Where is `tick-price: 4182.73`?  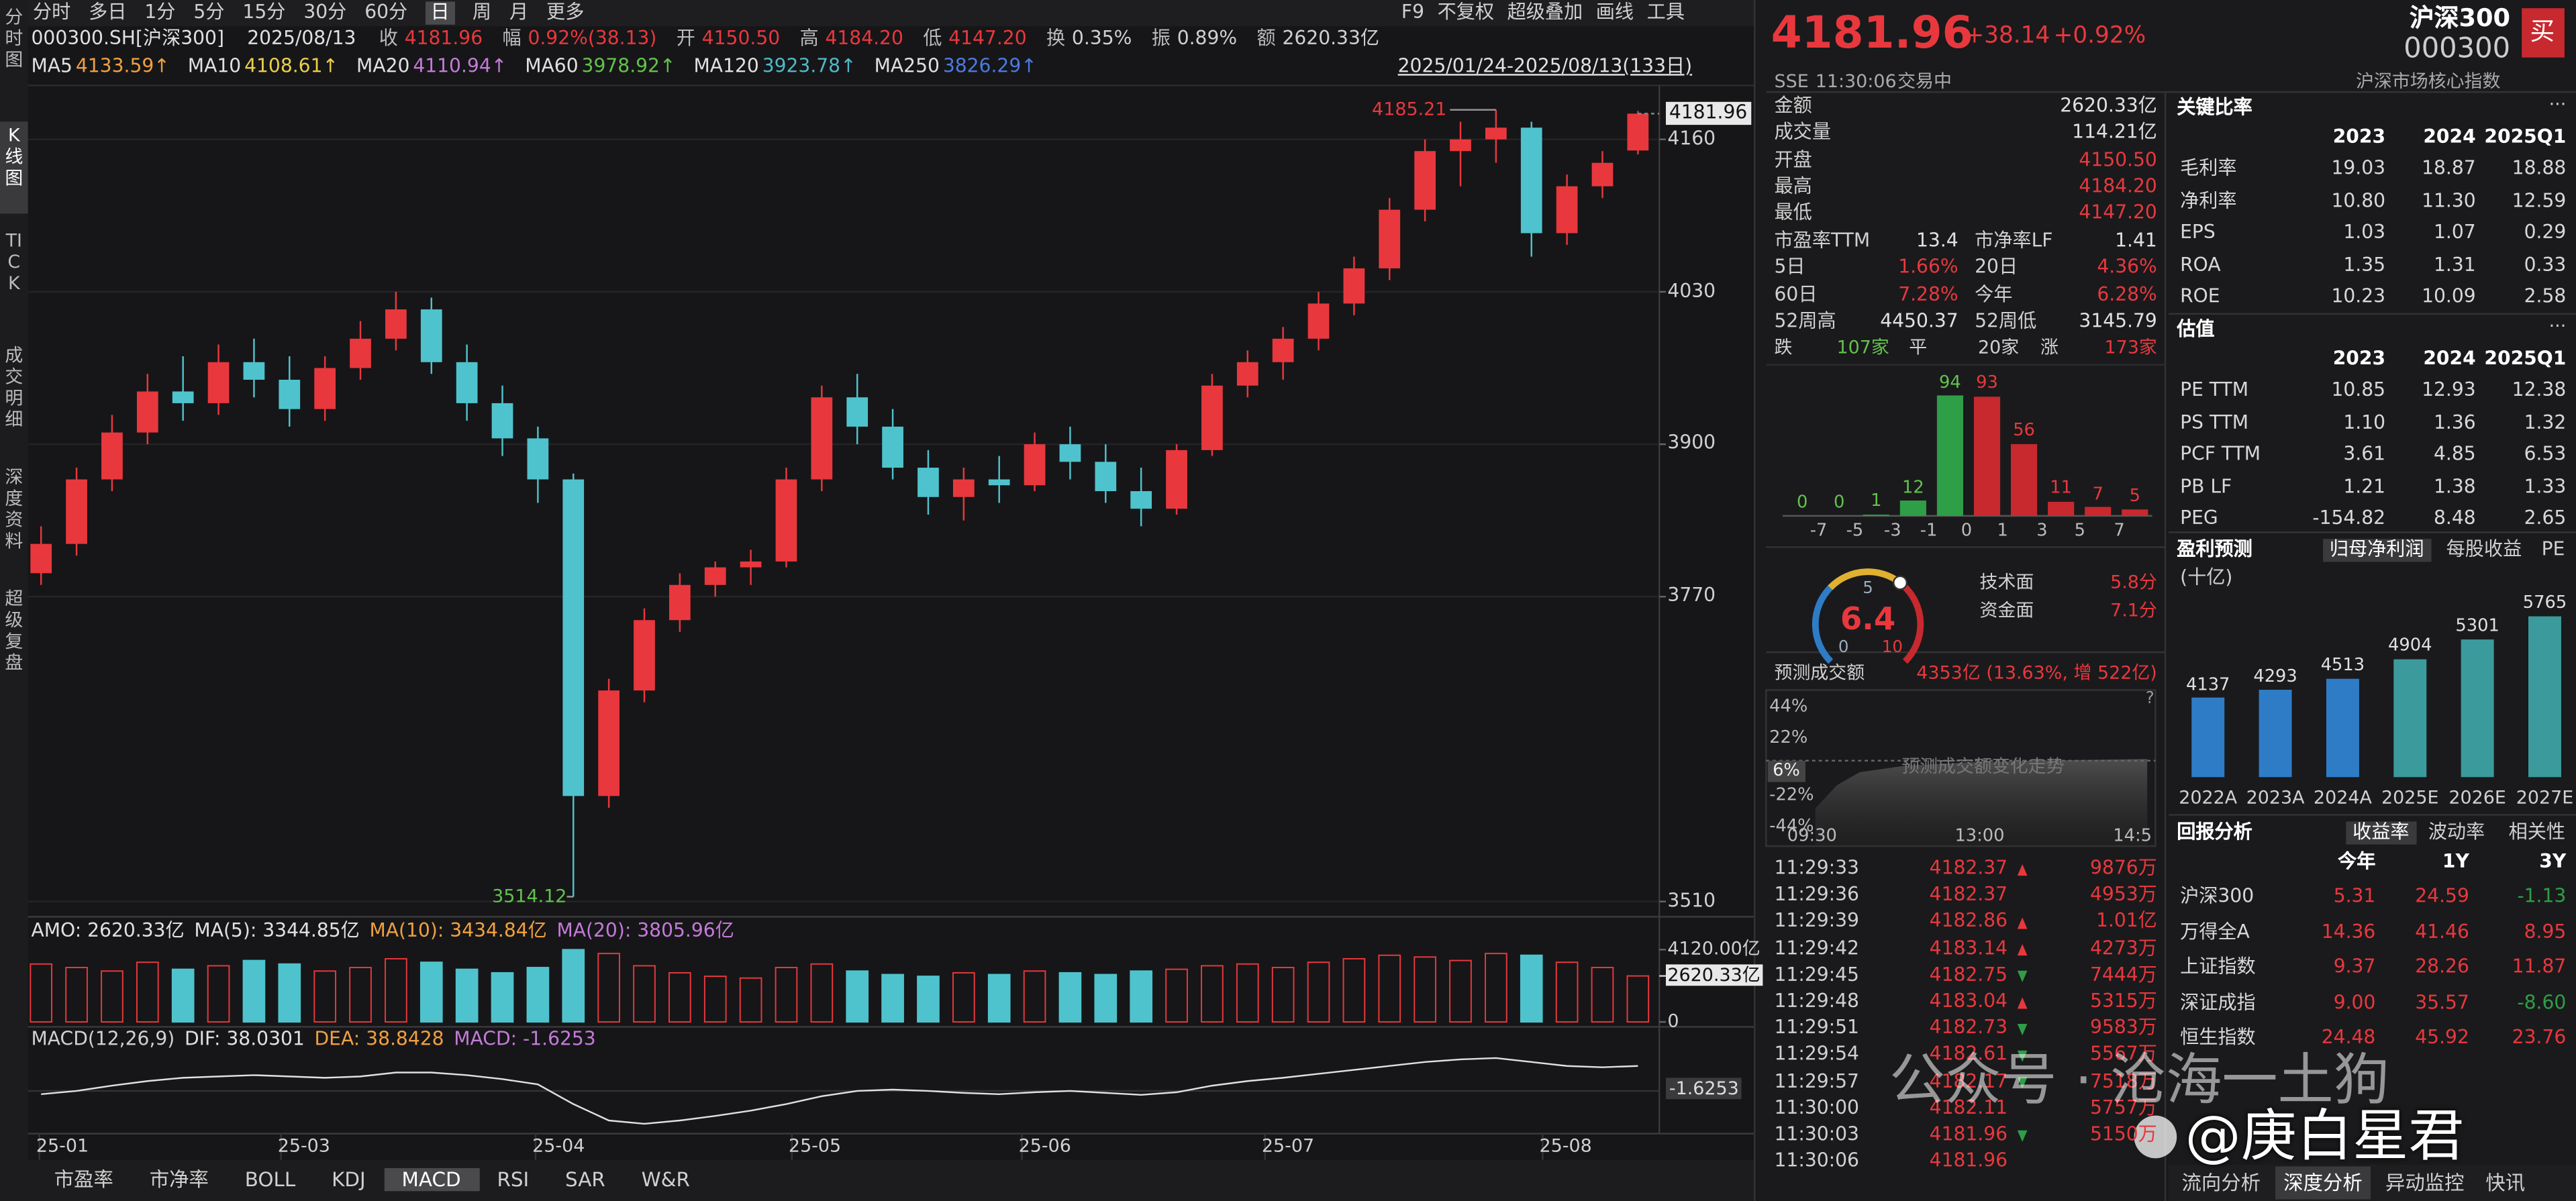
tick-price: 4182.73 is located at coordinates (1968, 1027).